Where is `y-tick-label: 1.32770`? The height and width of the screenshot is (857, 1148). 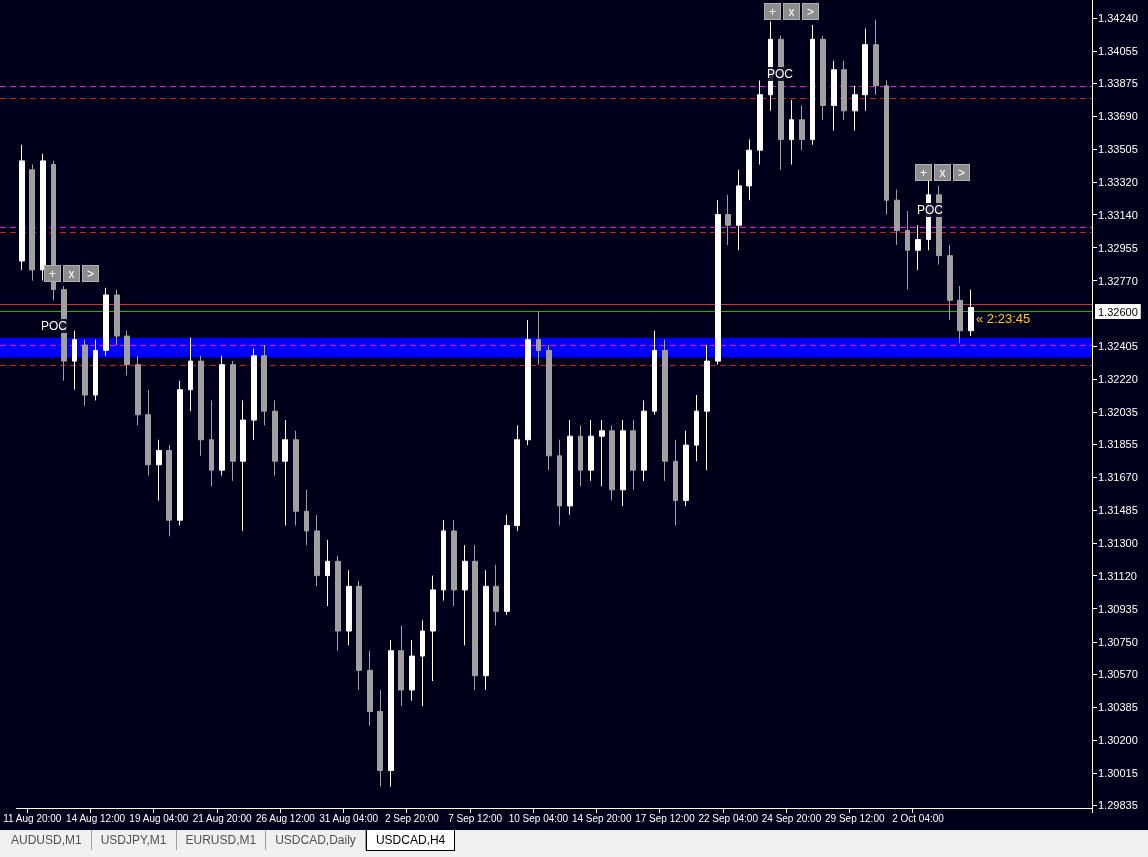 y-tick-label: 1.32770 is located at coordinates (1118, 280).